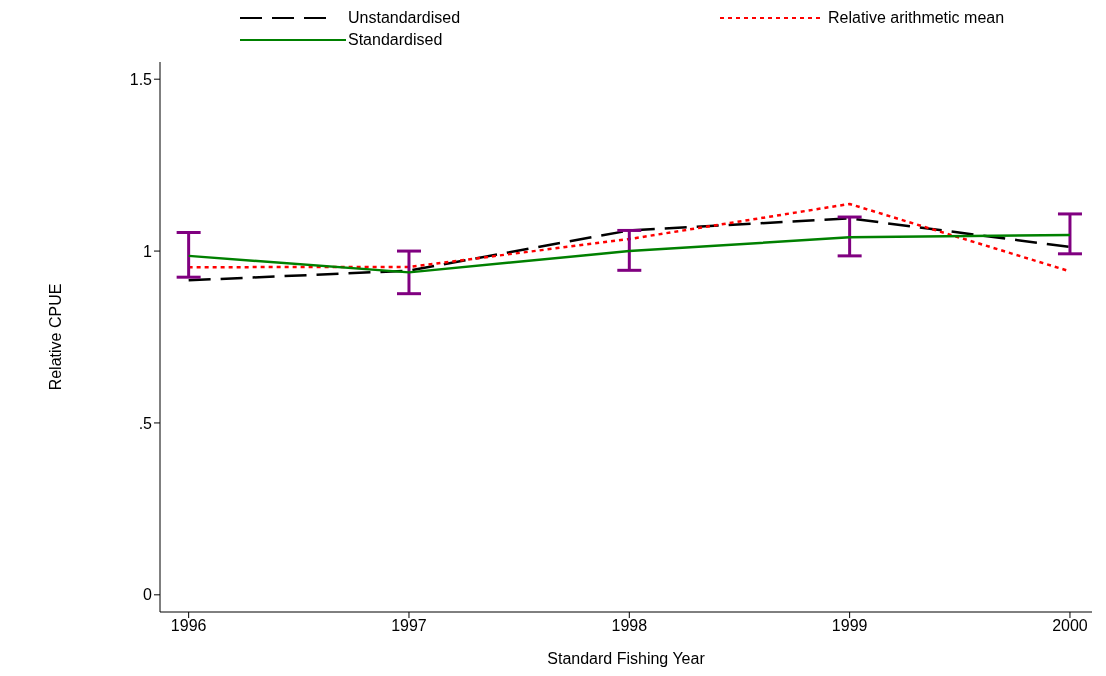 This screenshot has height=676, width=1106. What do you see at coordinates (1070, 626) in the screenshot?
I see `x-tick-label: 2000` at bounding box center [1070, 626].